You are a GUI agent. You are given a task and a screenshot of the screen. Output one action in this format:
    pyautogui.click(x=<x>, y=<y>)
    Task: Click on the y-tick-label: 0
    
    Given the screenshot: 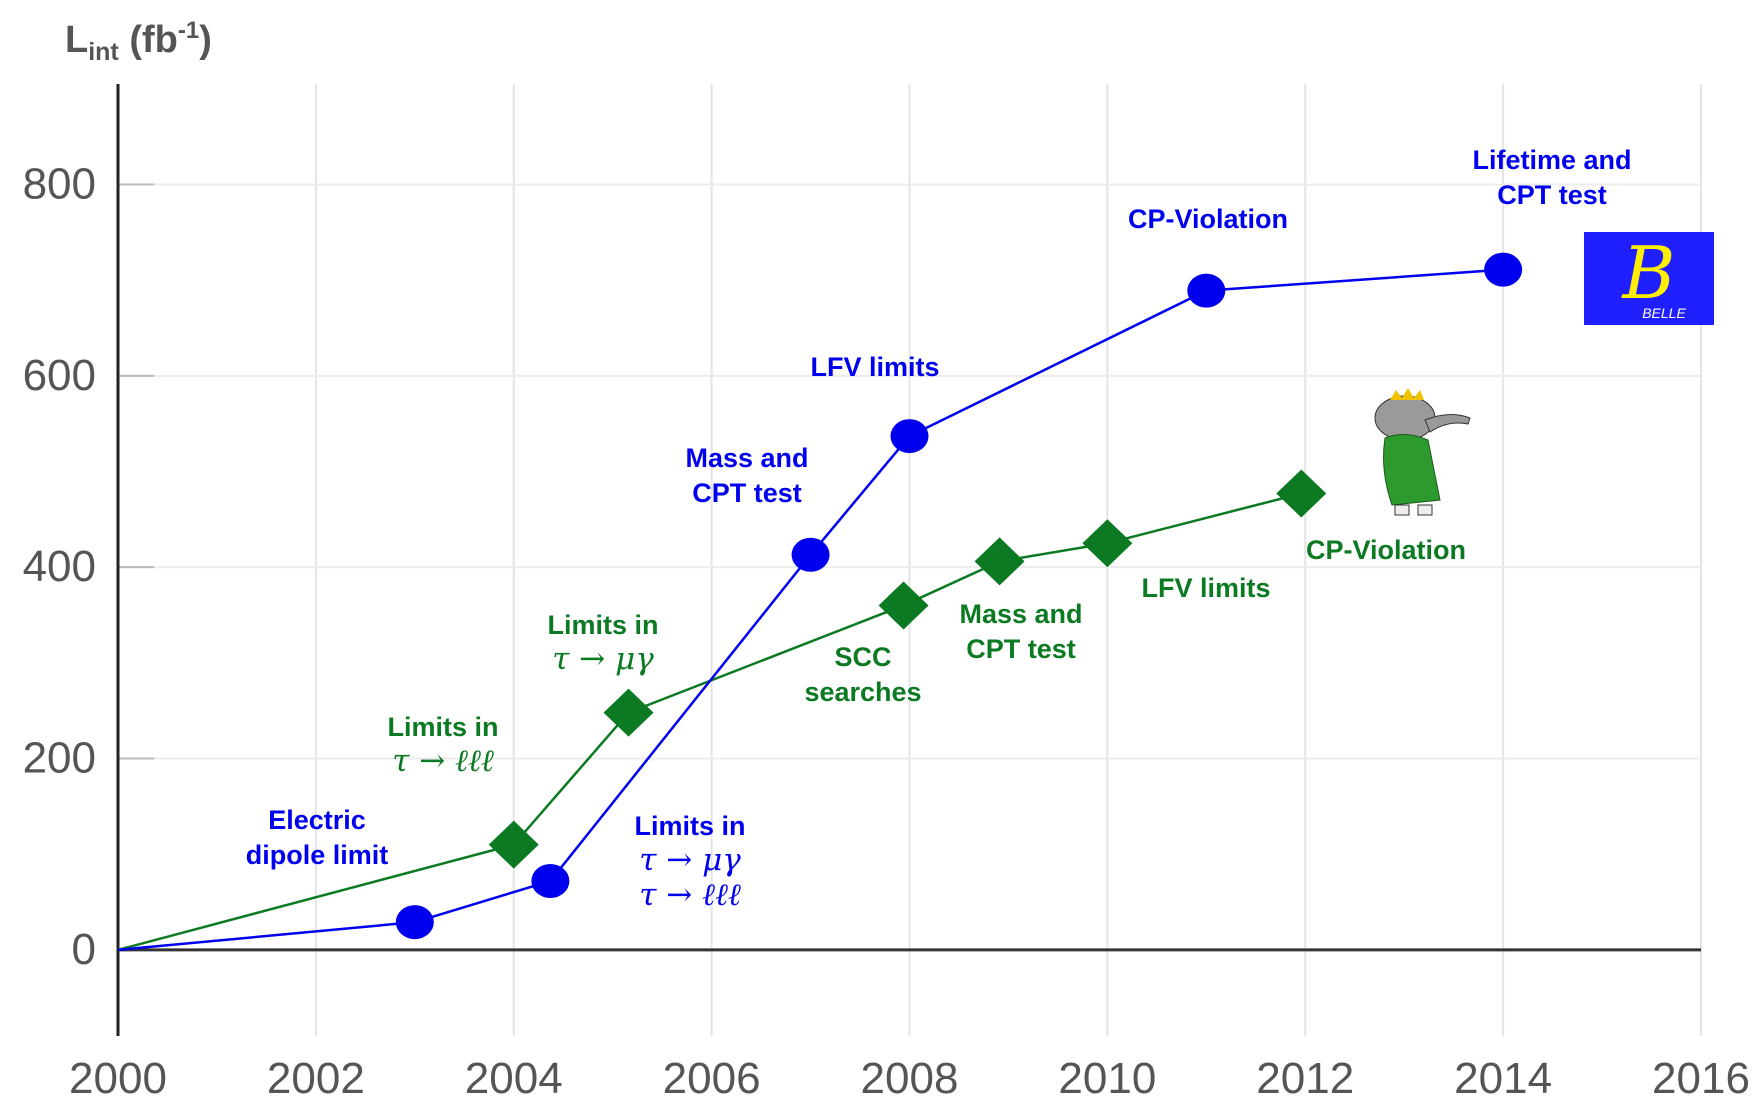 What is the action you would take?
    pyautogui.click(x=84, y=949)
    